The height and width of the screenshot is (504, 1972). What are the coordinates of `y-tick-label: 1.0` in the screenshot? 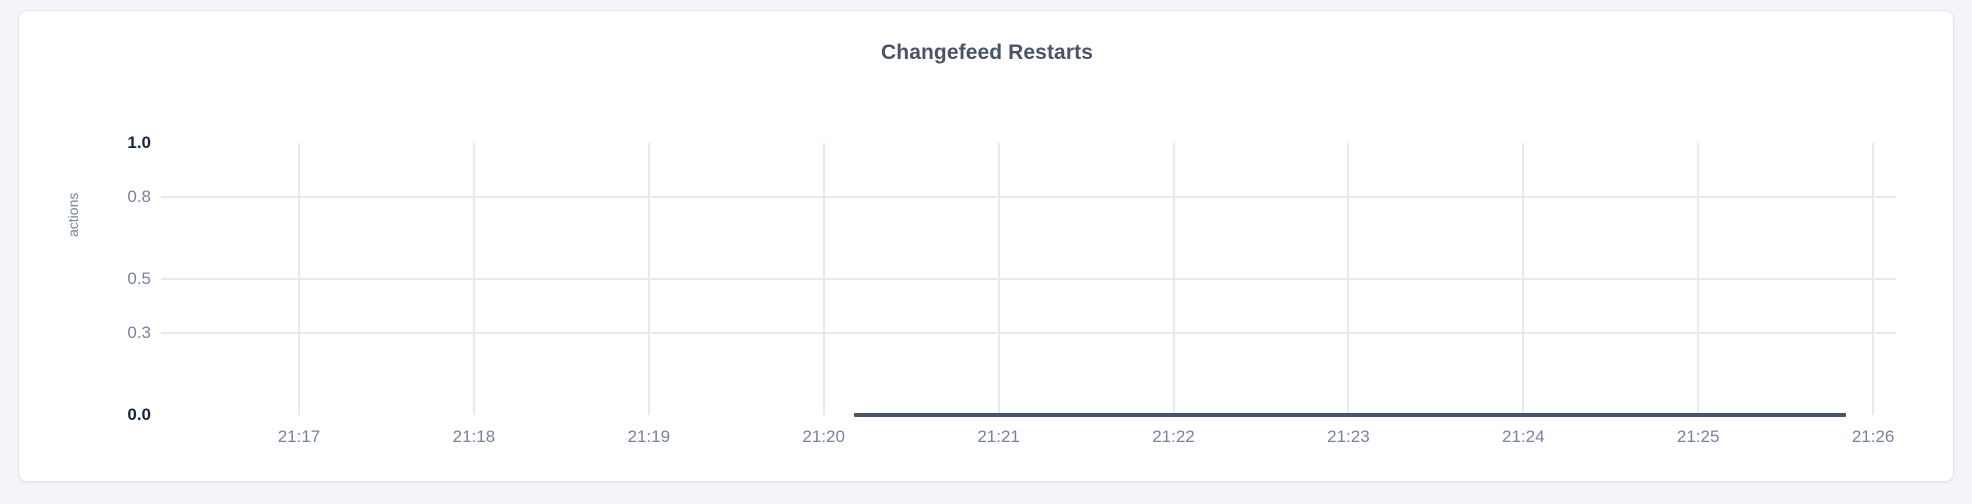 It's located at (139, 142).